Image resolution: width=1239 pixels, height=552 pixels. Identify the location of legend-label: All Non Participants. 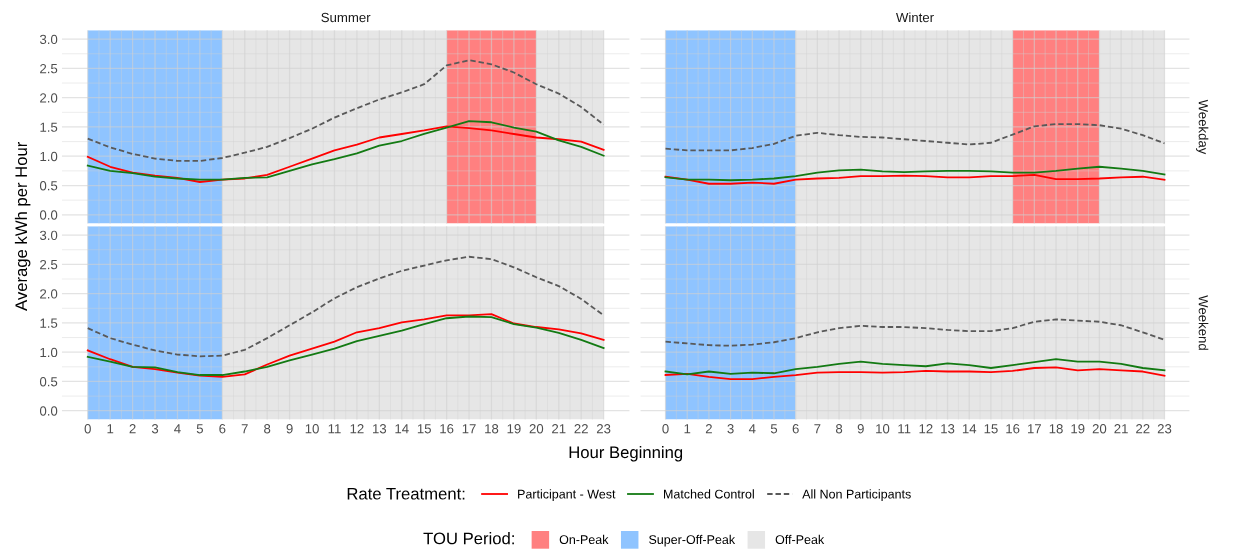
(856, 495).